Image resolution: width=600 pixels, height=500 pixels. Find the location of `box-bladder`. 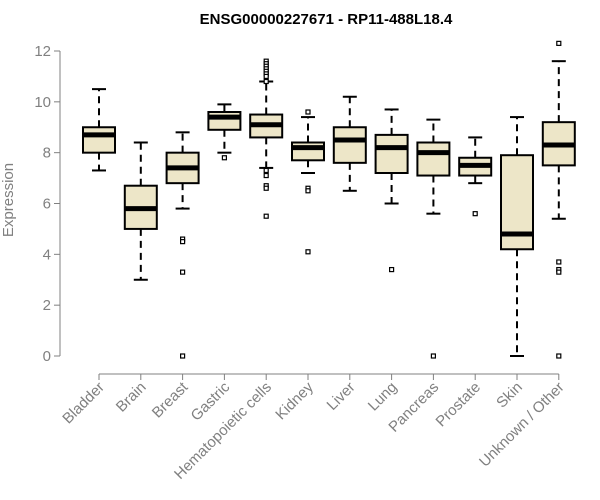

box-bladder is located at coordinates (99, 130).